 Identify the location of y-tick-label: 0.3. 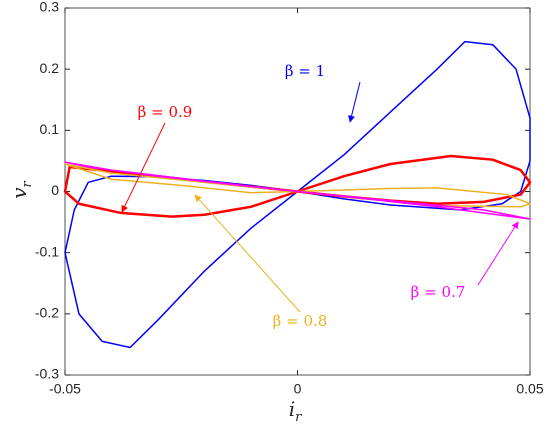
(50, 7).